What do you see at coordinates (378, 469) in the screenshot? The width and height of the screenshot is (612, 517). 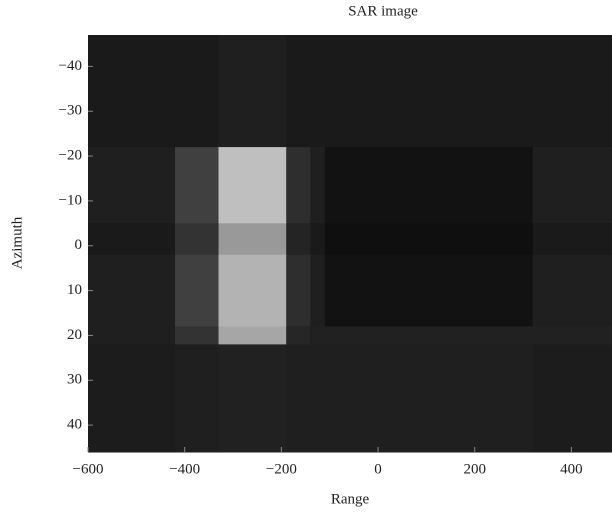 I see `x-tick-label: 0` at bounding box center [378, 469].